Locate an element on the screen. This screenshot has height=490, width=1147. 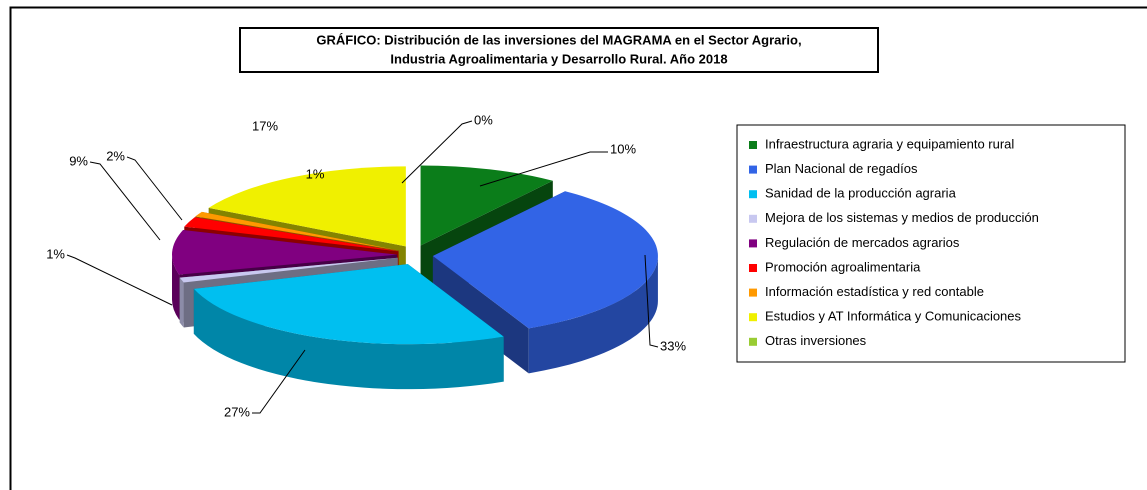
title-box is located at coordinates (559, 50).